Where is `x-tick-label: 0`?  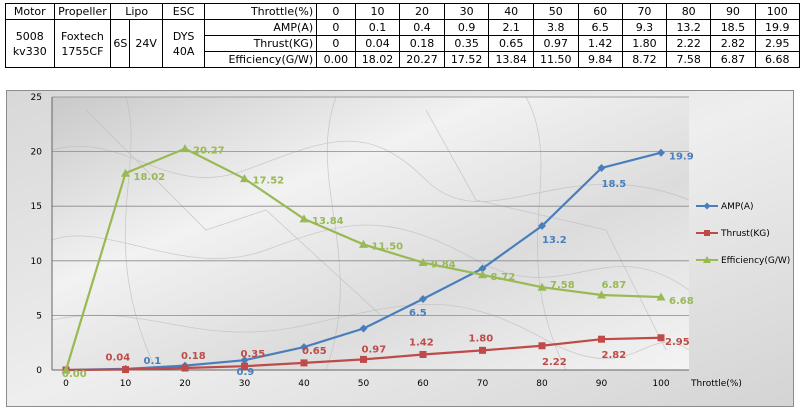
x-tick-label: 0 is located at coordinates (66, 384).